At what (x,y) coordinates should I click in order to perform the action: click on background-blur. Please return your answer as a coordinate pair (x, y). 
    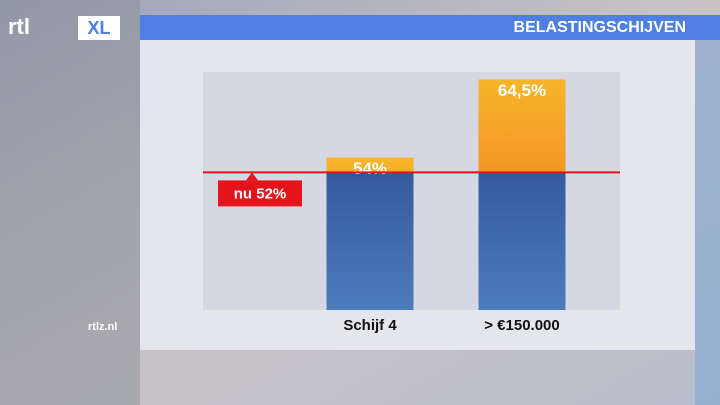
    Looking at the image, I should click on (707, 222).